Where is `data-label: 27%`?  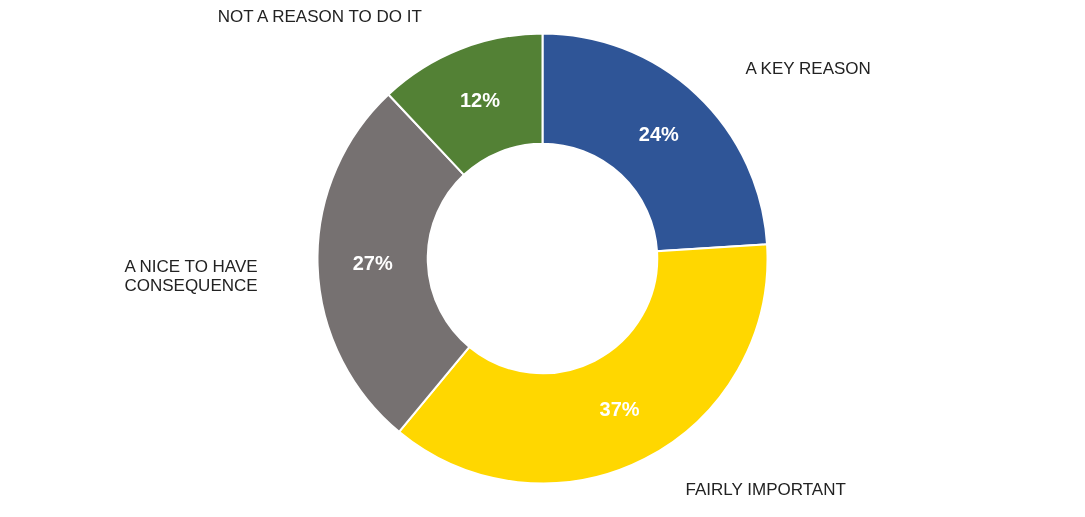
data-label: 27% is located at coordinates (372, 262).